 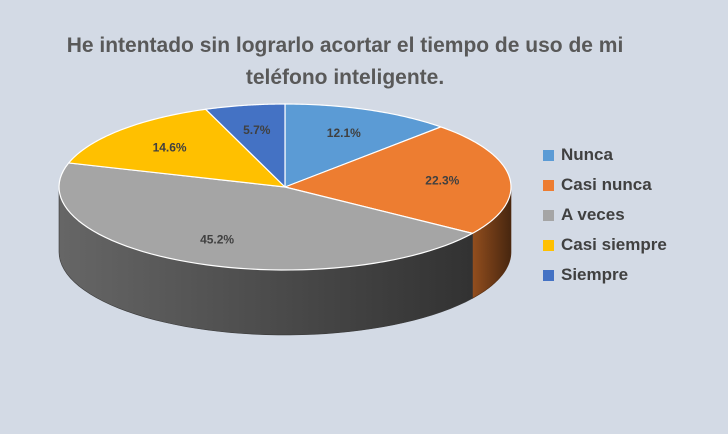 I want to click on pie-slice-casi-nunca, so click(x=398, y=180).